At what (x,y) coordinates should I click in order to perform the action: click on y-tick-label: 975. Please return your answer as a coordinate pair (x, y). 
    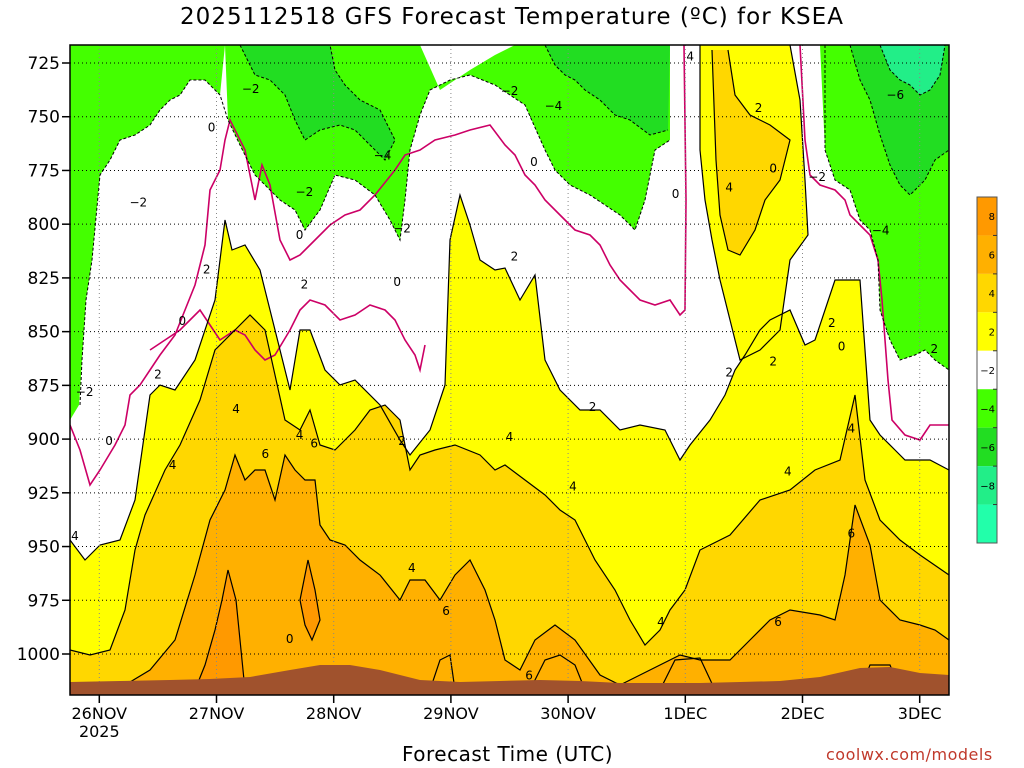
    Looking at the image, I should click on (44, 601).